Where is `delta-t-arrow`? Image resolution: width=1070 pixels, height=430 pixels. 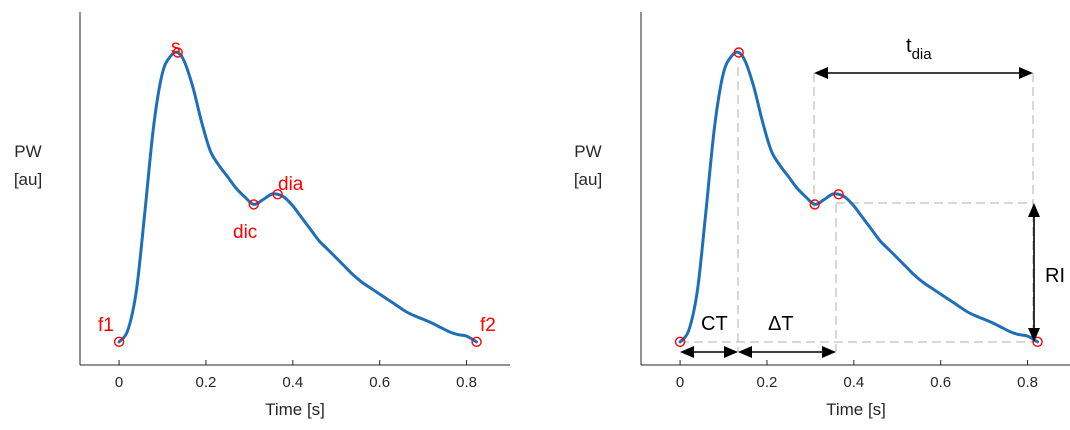 delta-t-arrow is located at coordinates (787, 352).